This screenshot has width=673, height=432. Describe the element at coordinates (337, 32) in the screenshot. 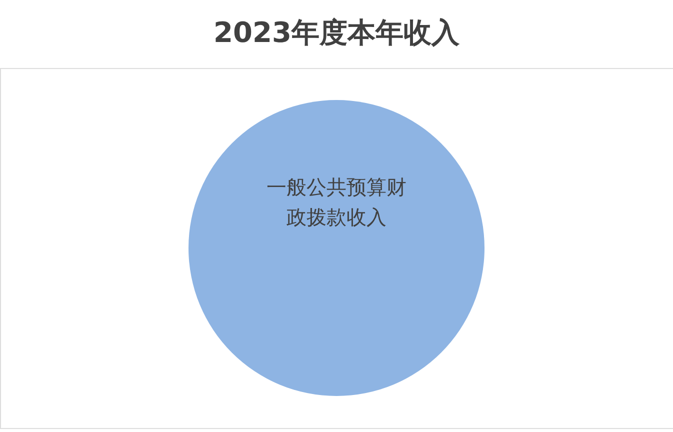

I see `chart-title: 2023年度本年收入` at that location.